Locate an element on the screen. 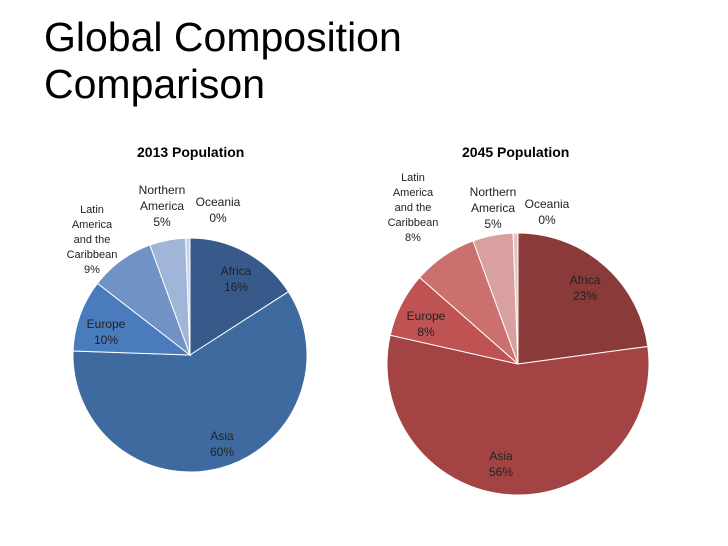  pie-slice-2013-europe is located at coordinates (132, 319).